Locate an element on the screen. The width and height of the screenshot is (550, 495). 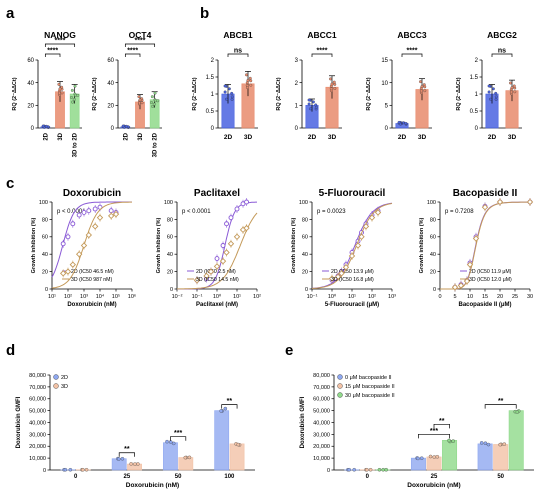
panel-e-letter: e is located at coordinates (289, 350).